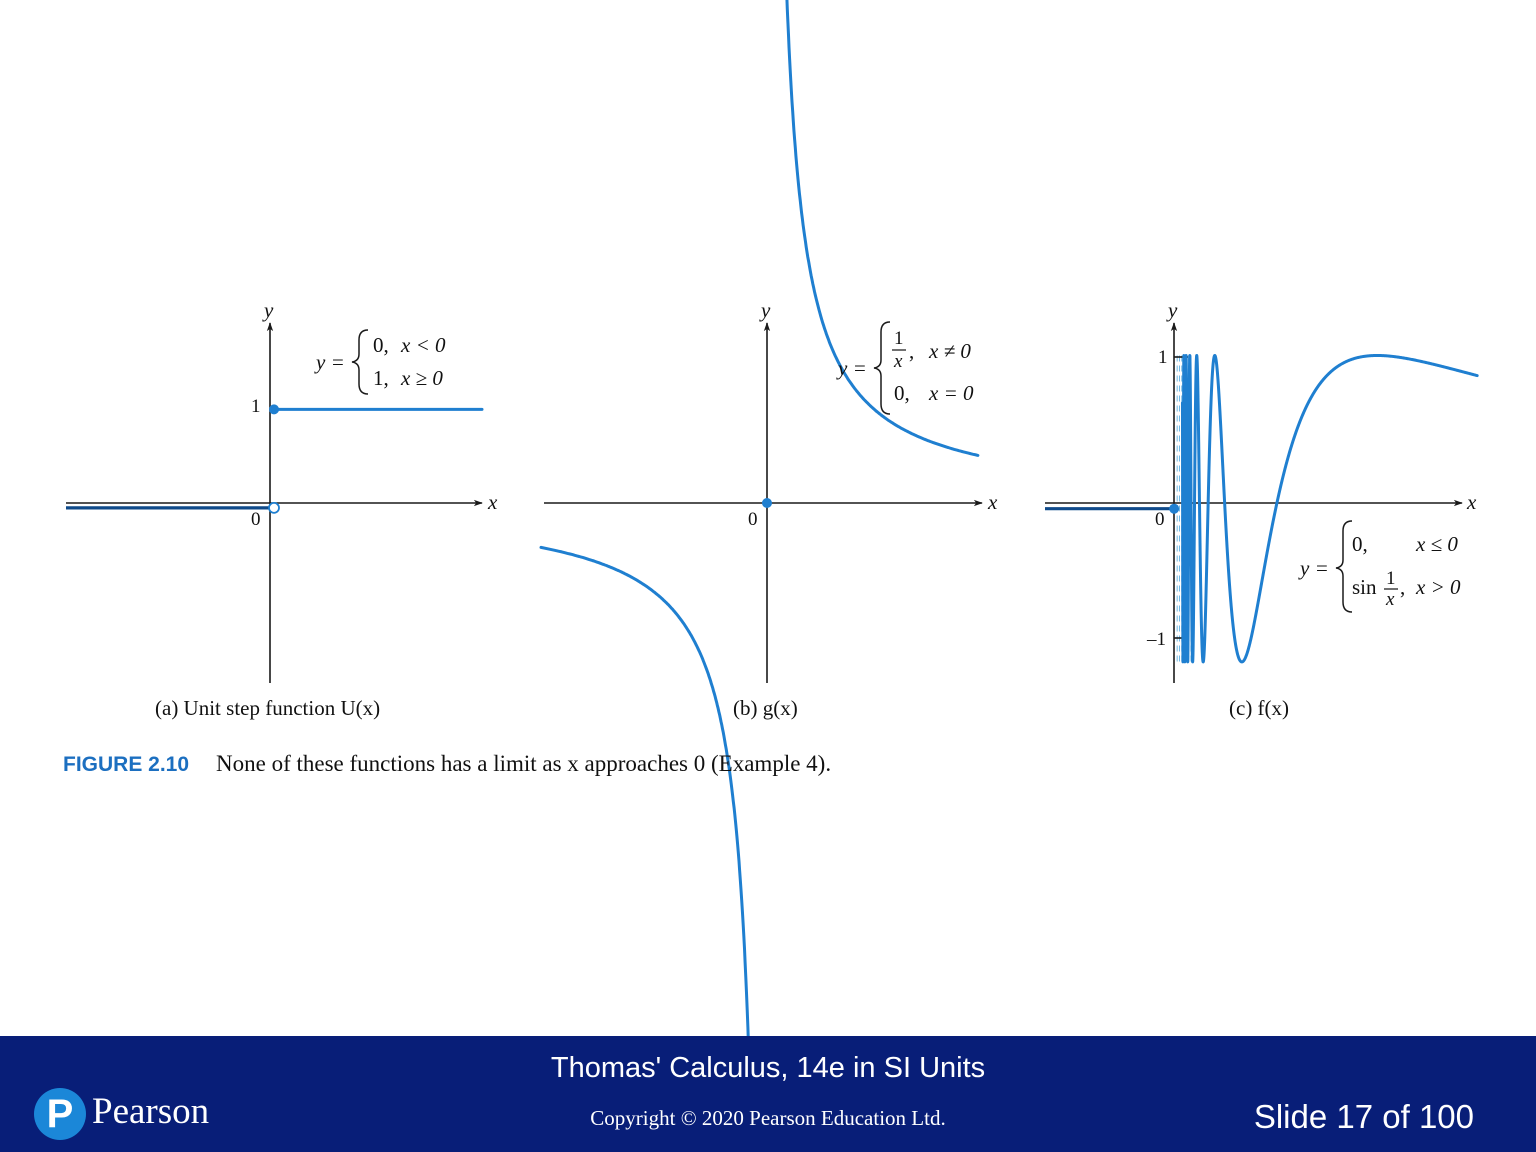  What do you see at coordinates (256, 406) in the screenshot?
I see `panel-a-y-tick-1: 1` at bounding box center [256, 406].